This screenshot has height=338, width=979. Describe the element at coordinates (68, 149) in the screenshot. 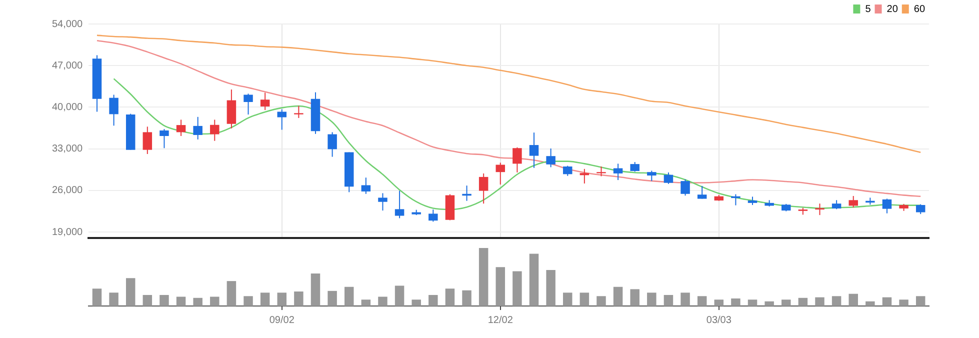

I see `y-tick-label: 33,000` at that location.